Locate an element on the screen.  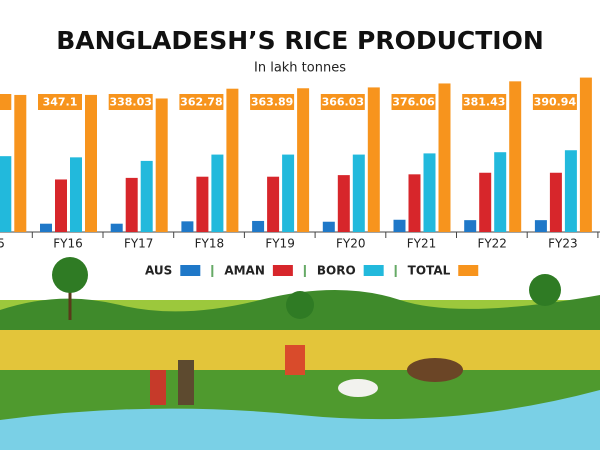
value-label: 363.89 is located at coordinates (272, 102).